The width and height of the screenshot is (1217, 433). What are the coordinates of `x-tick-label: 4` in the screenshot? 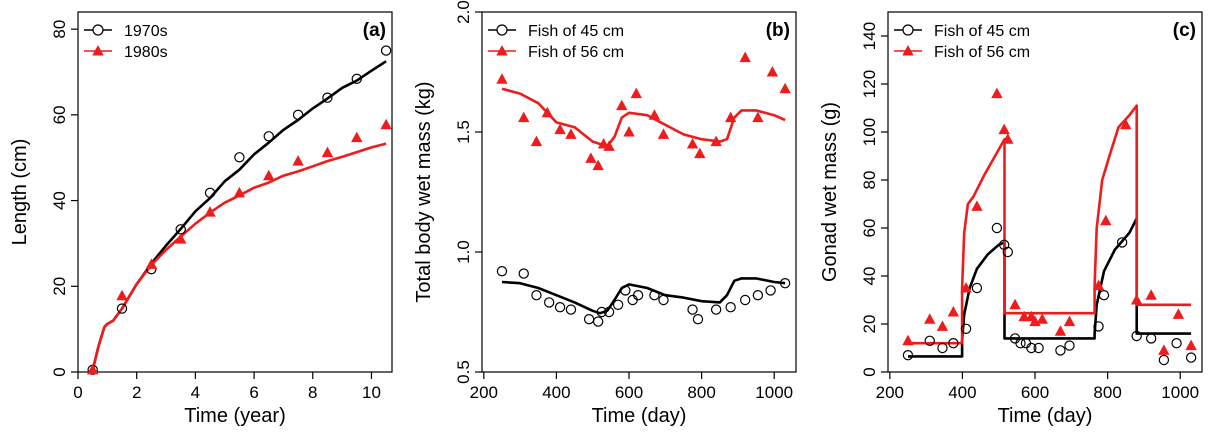 It's located at (195, 392).